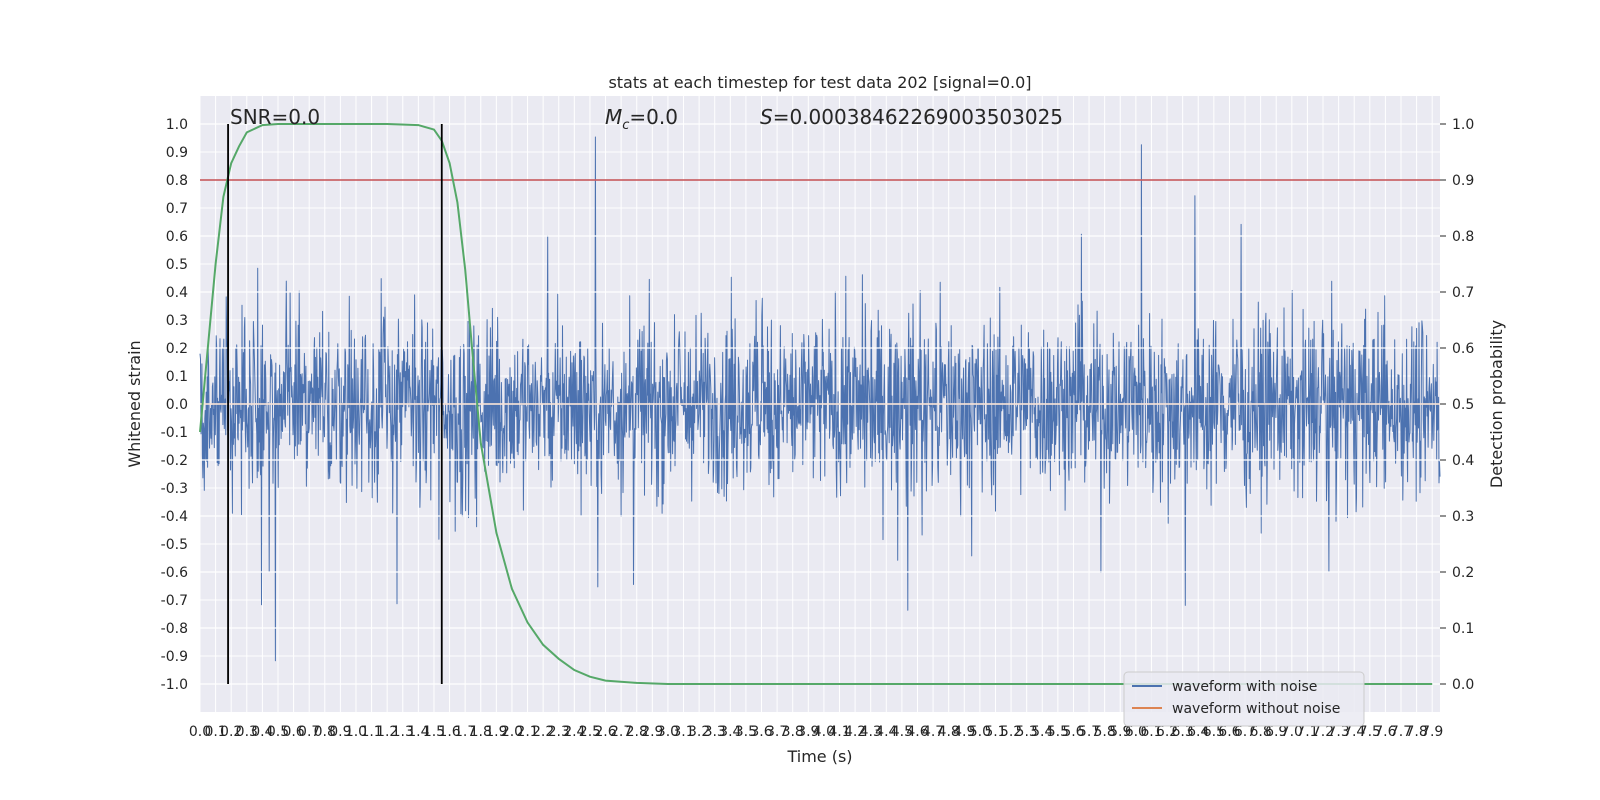  I want to click on x-tick-label: 2.7, so click(621, 732).